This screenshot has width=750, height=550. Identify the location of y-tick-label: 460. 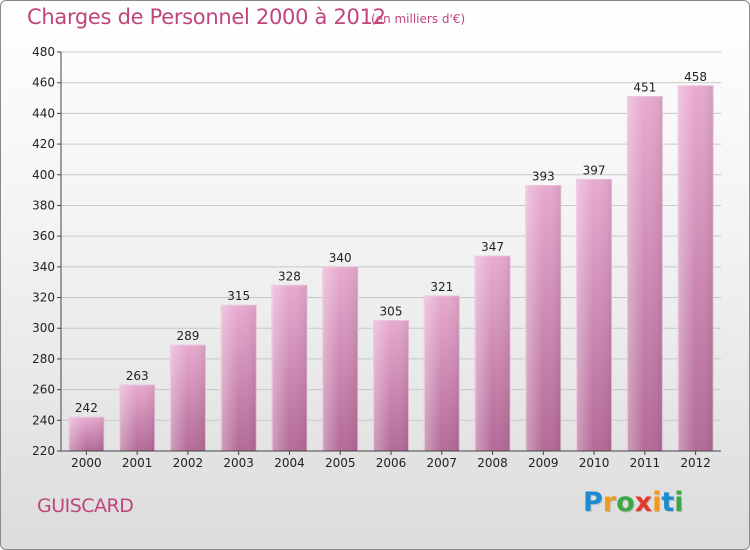
(43, 83).